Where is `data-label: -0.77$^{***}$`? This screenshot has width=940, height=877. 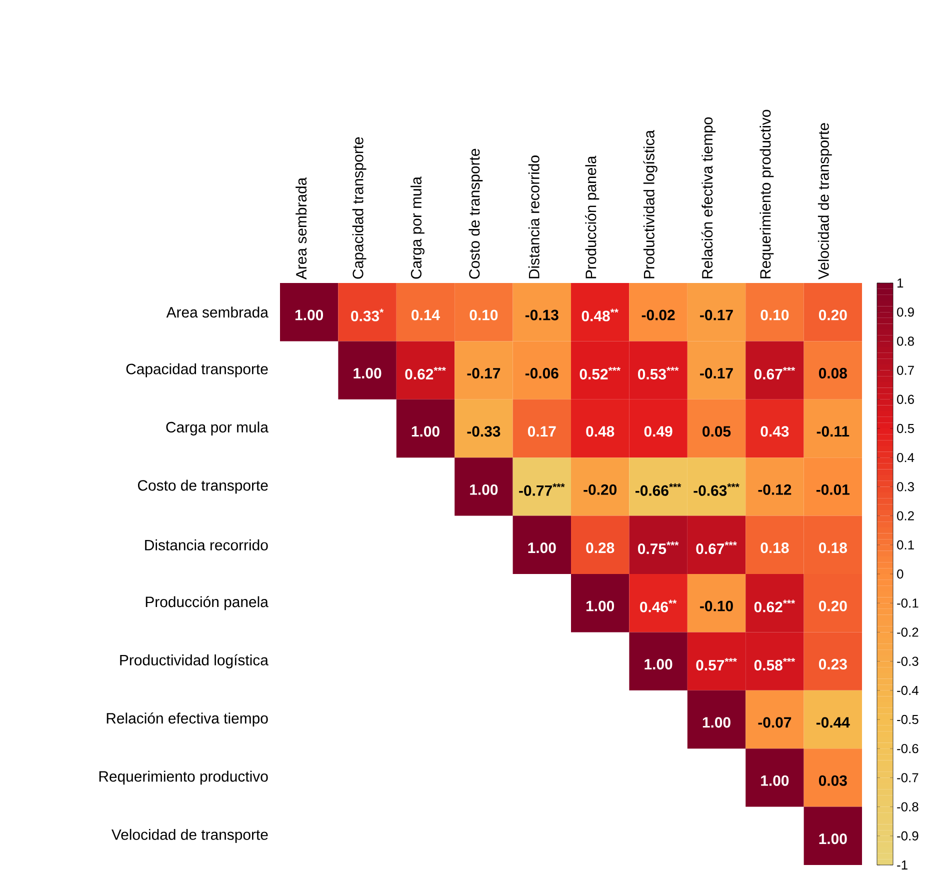
data-label: -0.77$^{***}$ is located at coordinates (542, 489).